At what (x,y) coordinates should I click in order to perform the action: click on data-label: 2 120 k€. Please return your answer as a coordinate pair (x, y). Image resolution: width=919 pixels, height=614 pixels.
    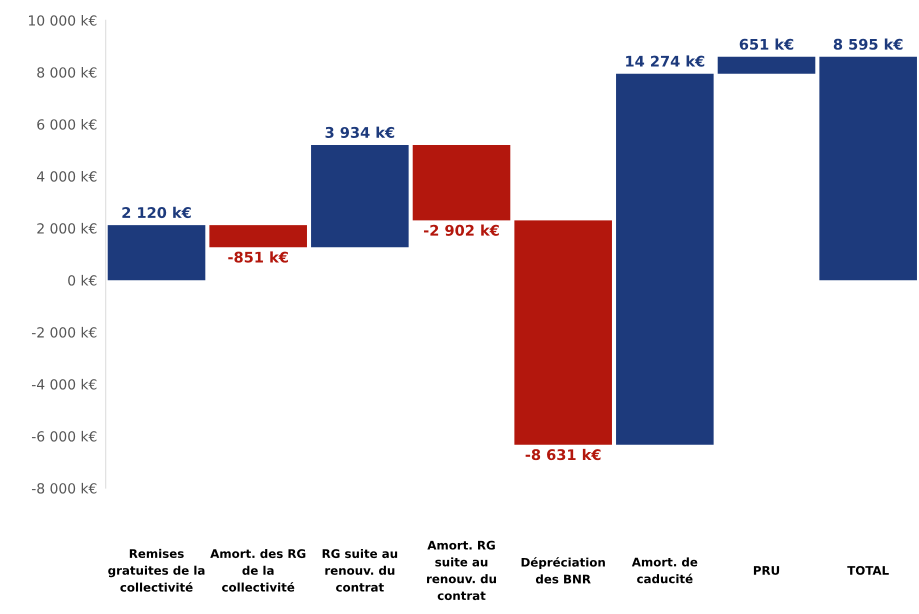
    Looking at the image, I should click on (156, 212).